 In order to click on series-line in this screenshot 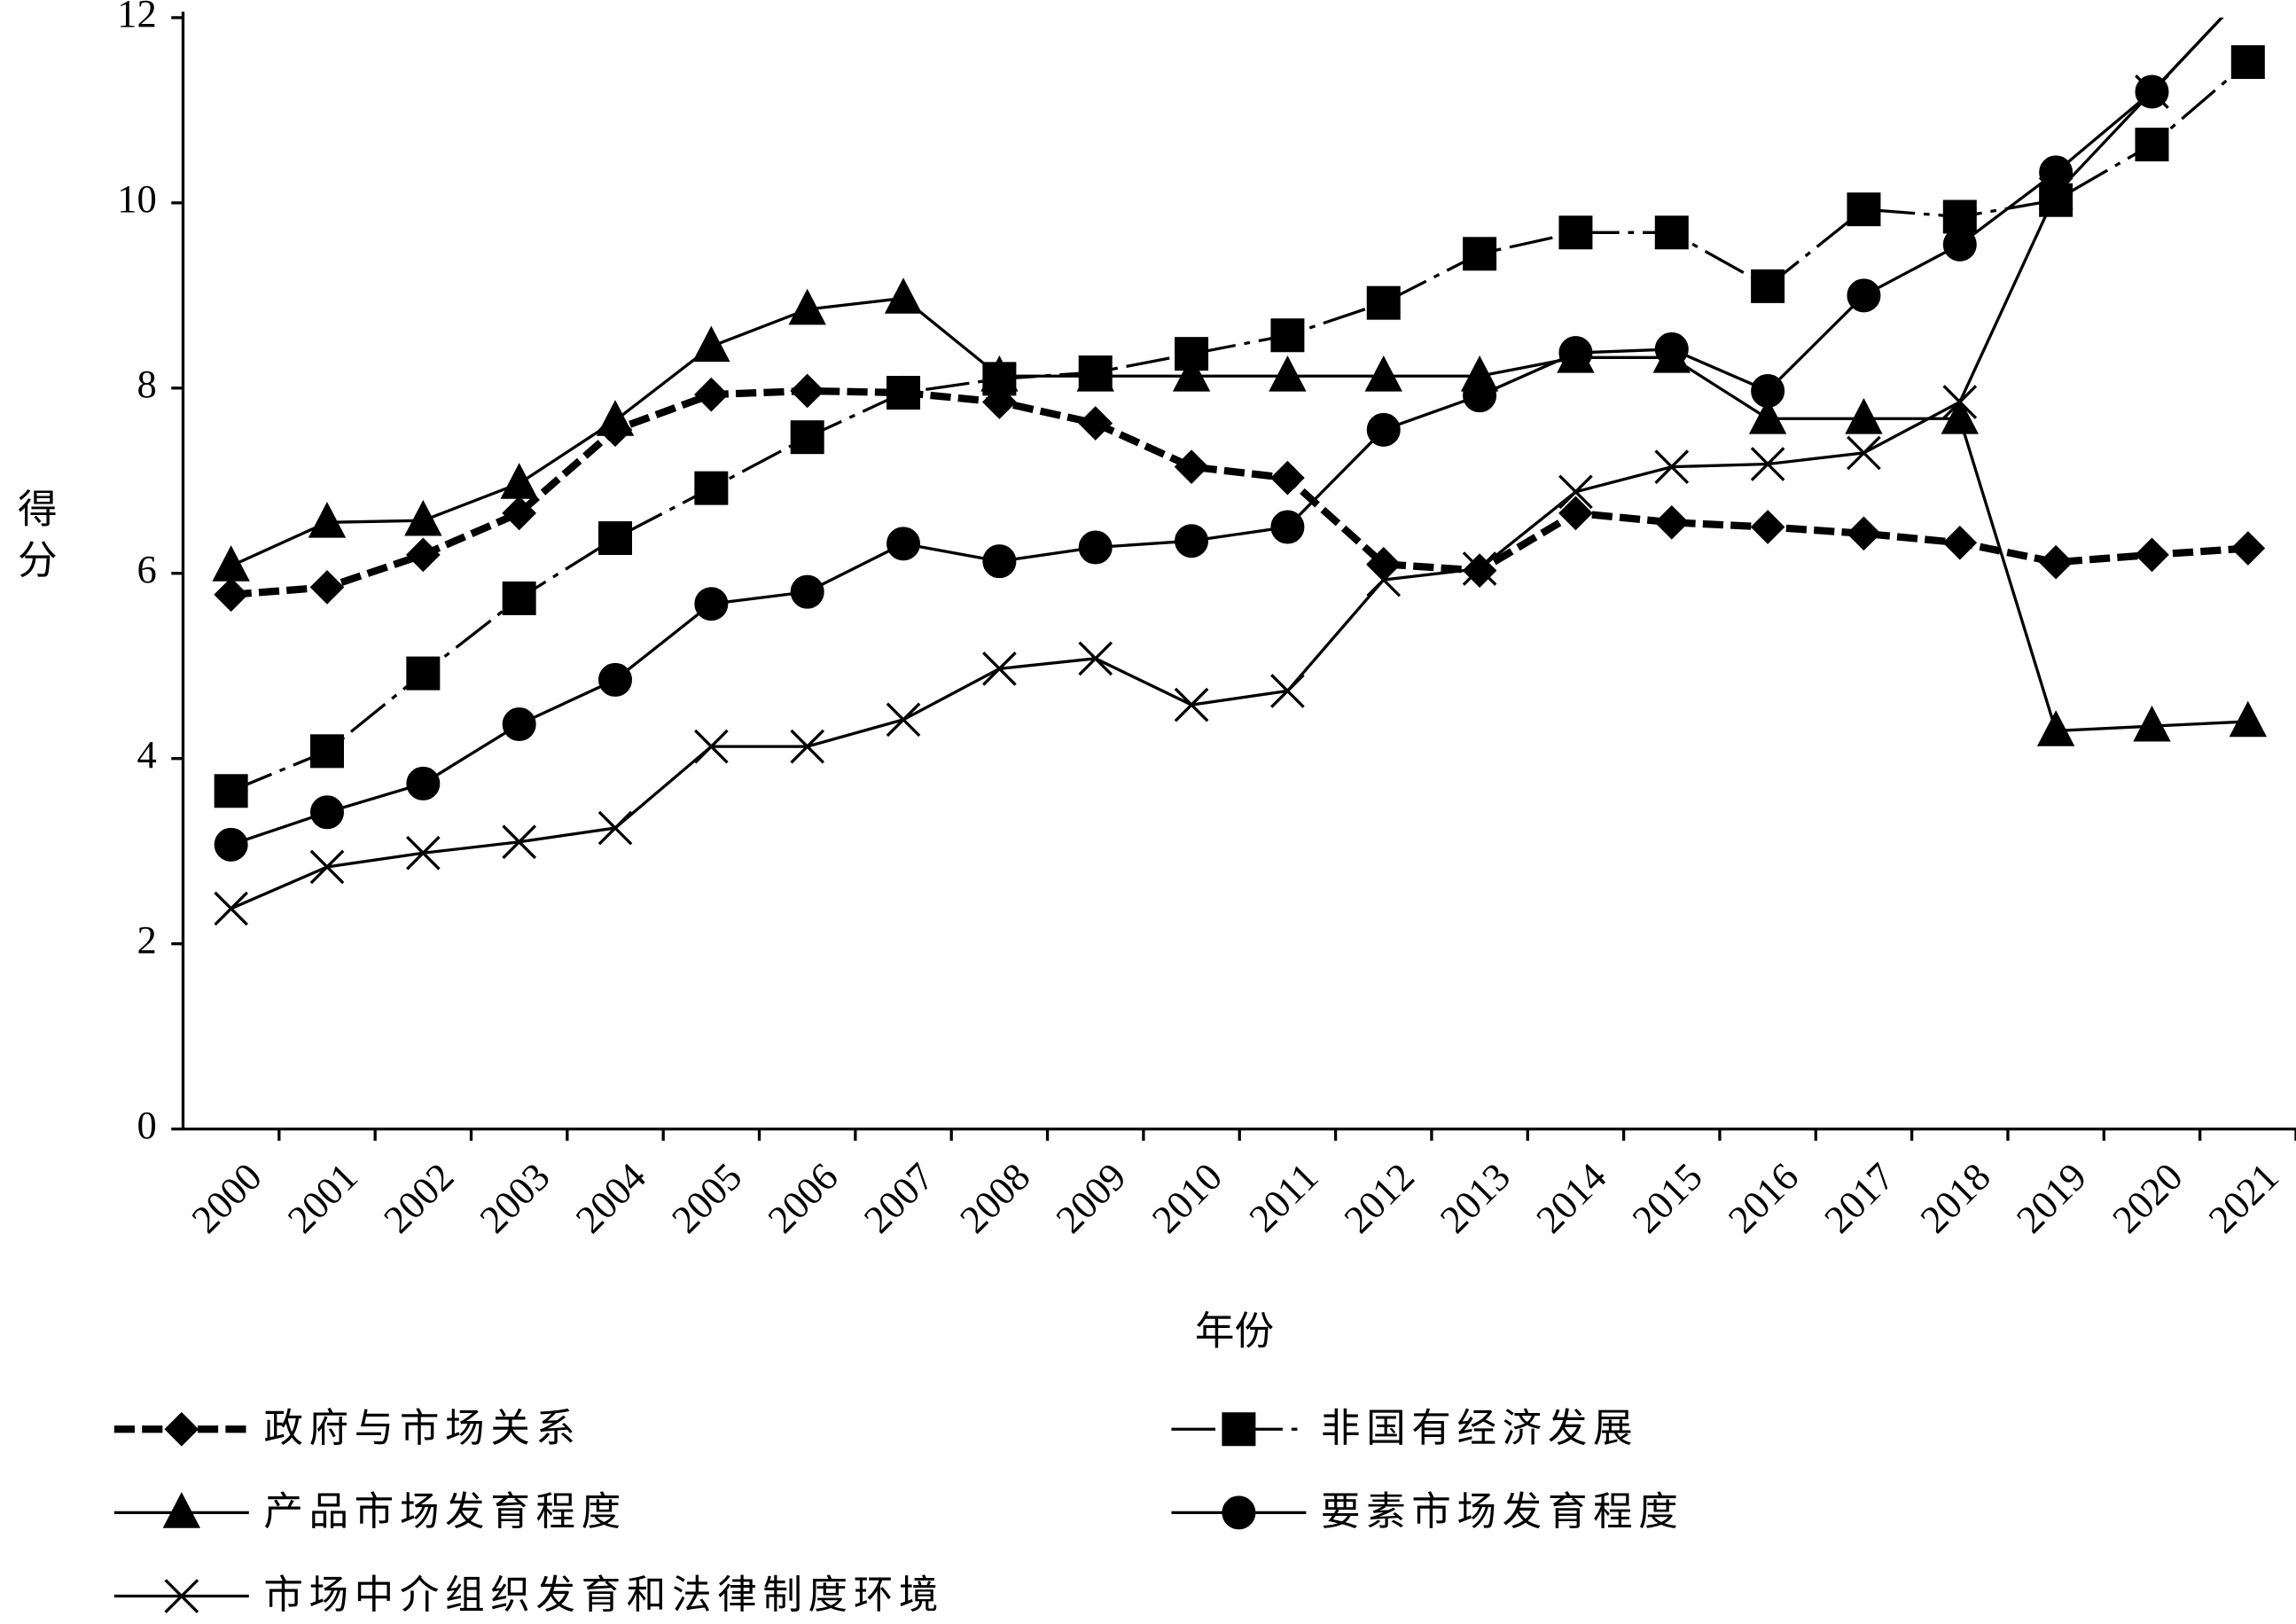, I will do `click(1239, 492)`.